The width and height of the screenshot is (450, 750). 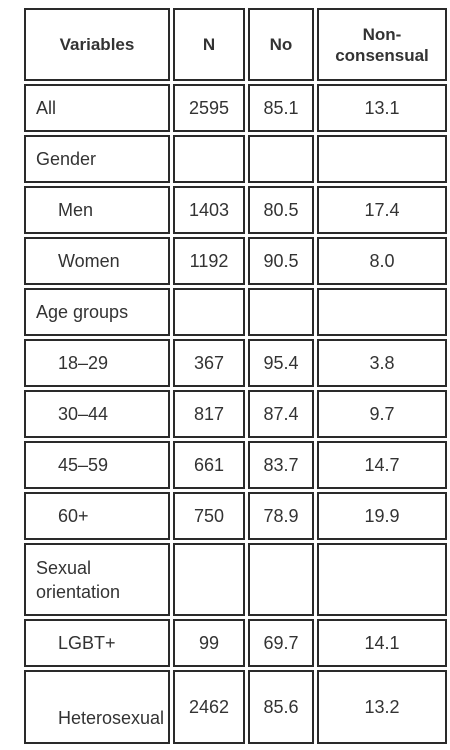 I want to click on table-cell: 99, so click(x=209, y=643).